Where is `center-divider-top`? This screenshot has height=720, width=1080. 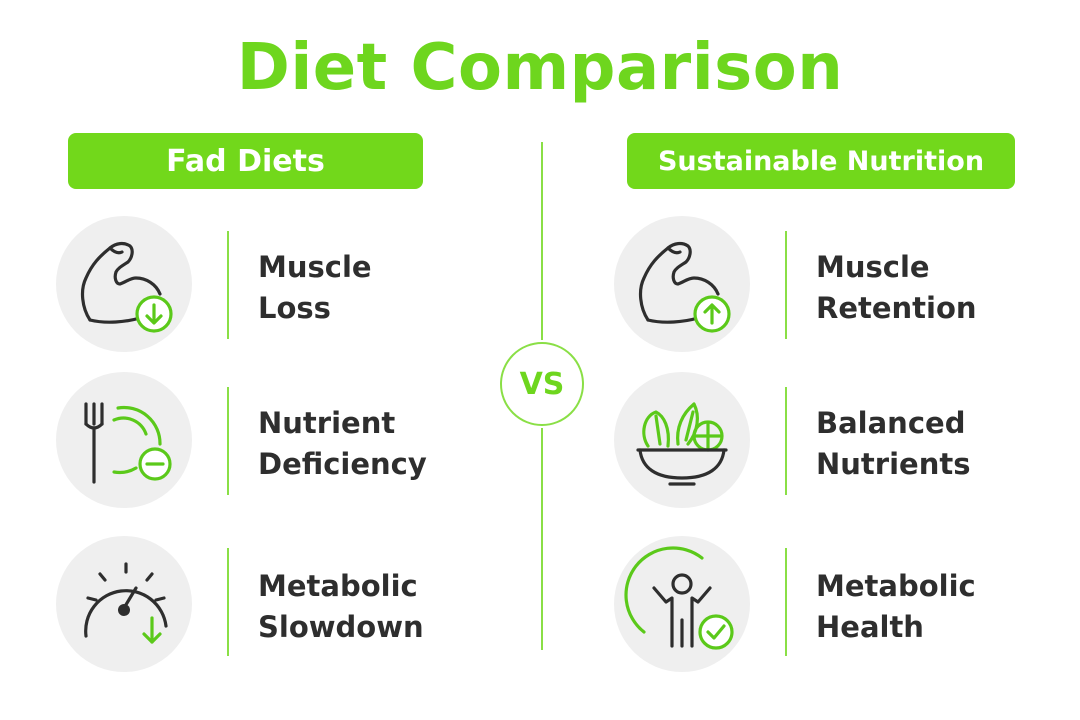 center-divider-top is located at coordinates (542, 241).